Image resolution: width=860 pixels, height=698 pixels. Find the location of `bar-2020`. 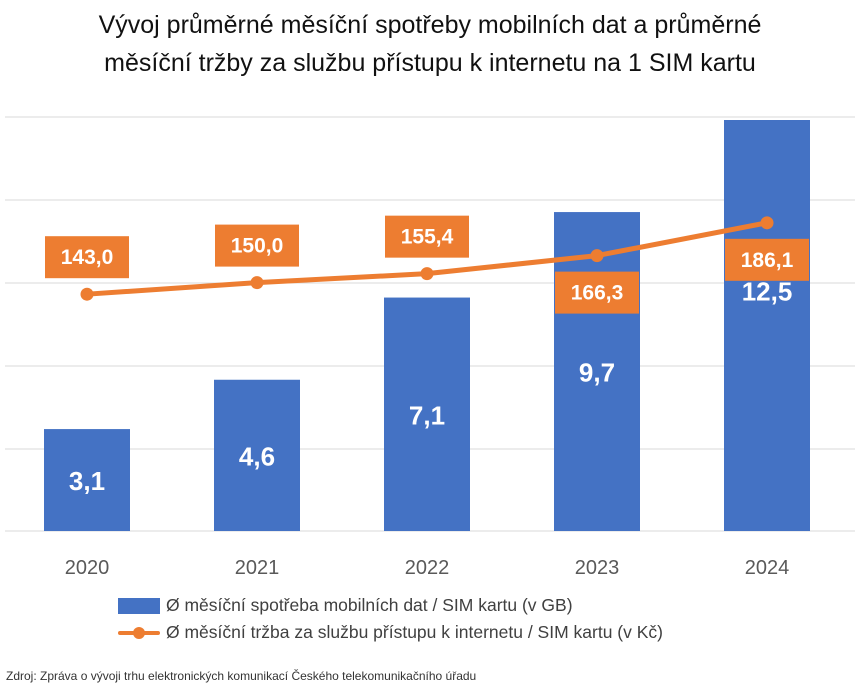

bar-2020 is located at coordinates (87, 480).